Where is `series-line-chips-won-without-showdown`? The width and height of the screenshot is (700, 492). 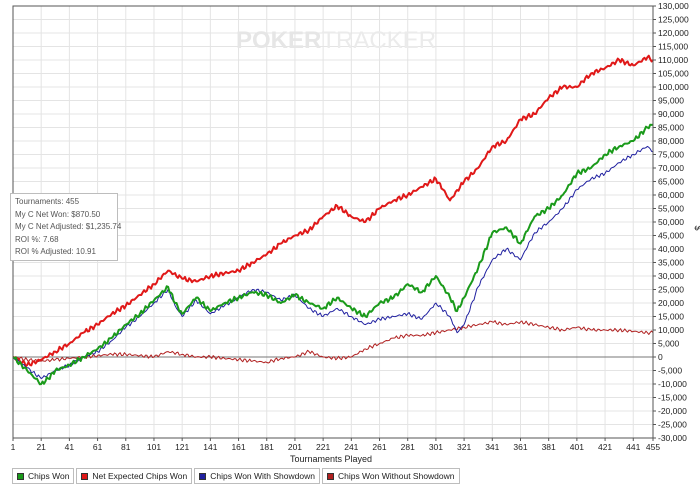
series-line-chips-won-without-showdown is located at coordinates (333, 342).